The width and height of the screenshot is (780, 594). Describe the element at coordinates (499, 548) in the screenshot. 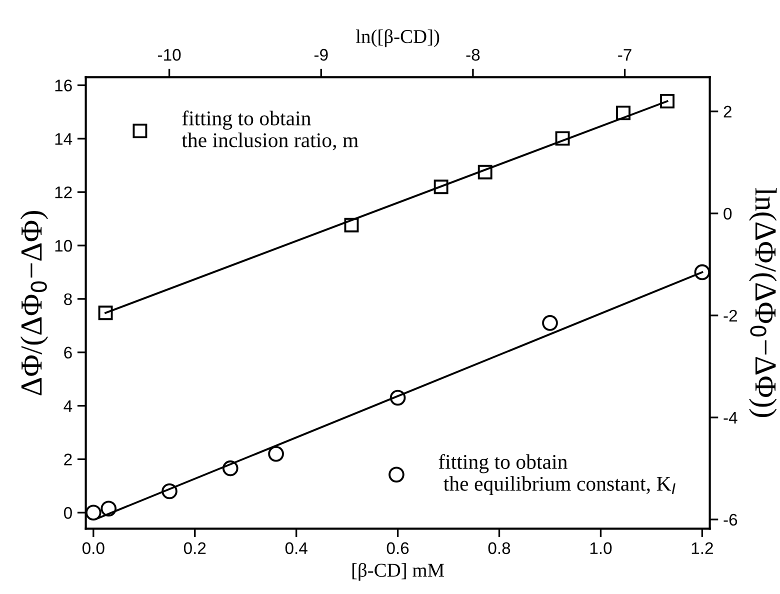

I see `x-tick-label: 0.8` at that location.